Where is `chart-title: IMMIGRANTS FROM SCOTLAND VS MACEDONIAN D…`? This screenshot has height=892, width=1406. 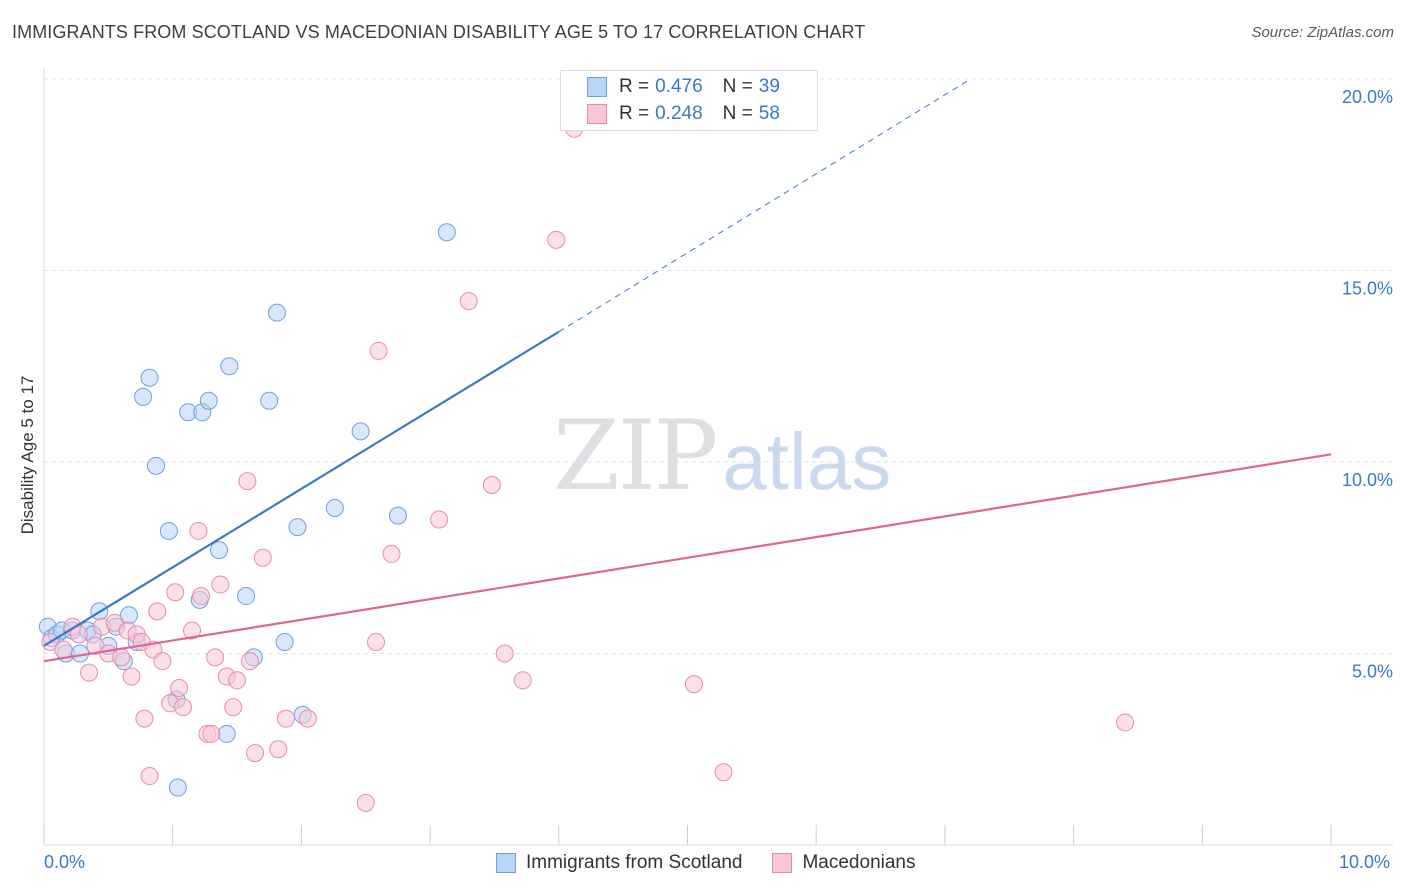 chart-title: IMMIGRANTS FROM SCOTLAND VS MACEDONIAN D… is located at coordinates (439, 32).